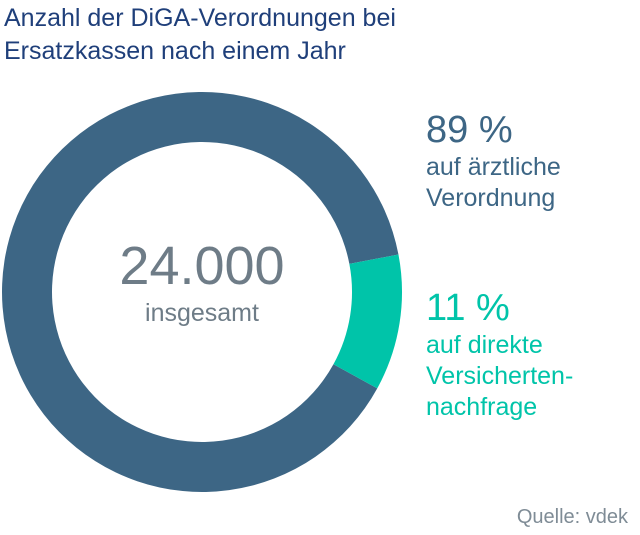  Describe the element at coordinates (572, 517) in the screenshot. I see `source-note: Quelle: vdek` at that location.